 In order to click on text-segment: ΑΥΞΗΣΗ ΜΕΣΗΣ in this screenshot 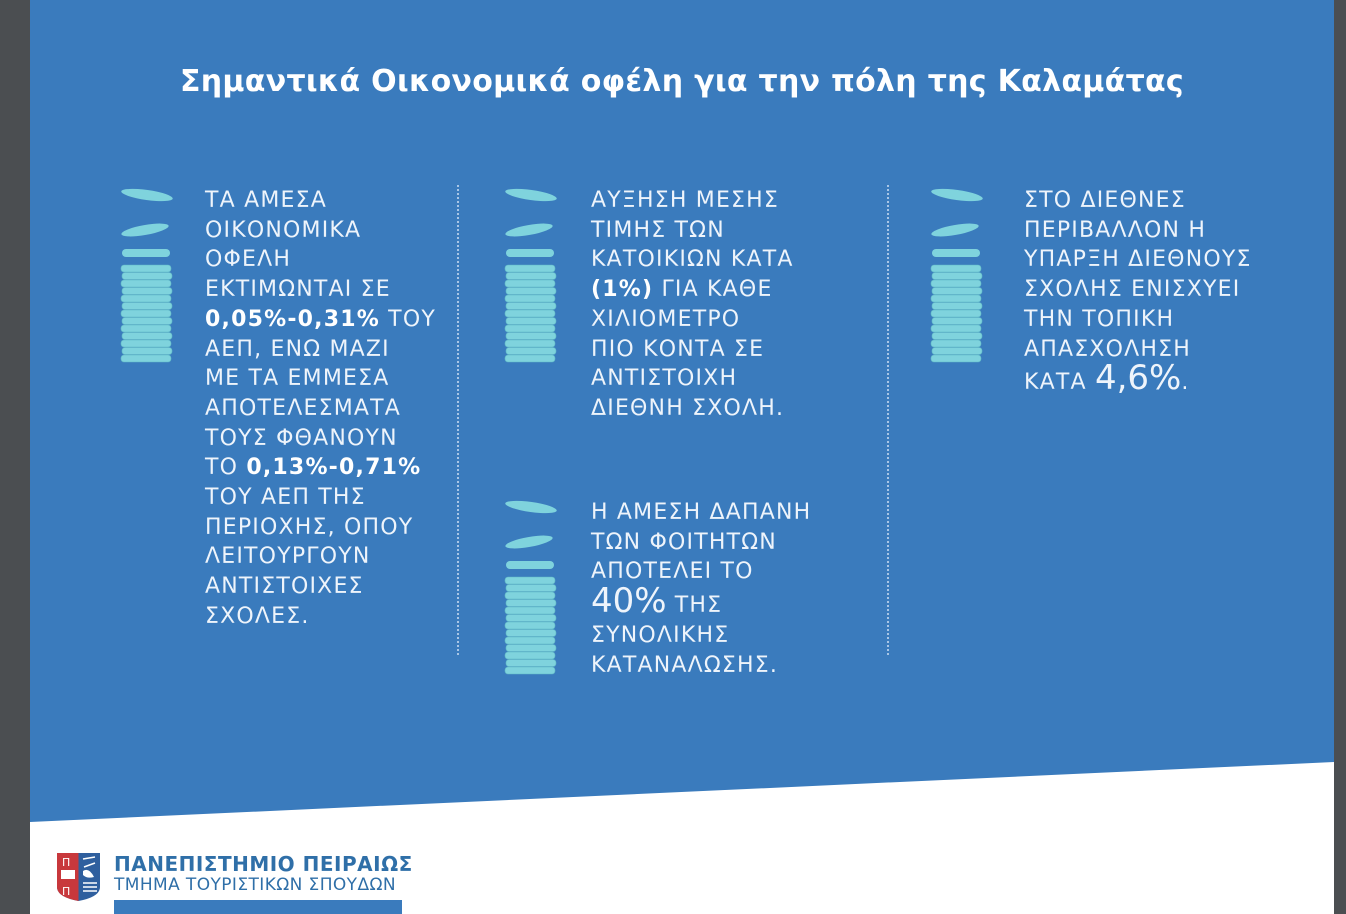, I will do `click(685, 200)`.